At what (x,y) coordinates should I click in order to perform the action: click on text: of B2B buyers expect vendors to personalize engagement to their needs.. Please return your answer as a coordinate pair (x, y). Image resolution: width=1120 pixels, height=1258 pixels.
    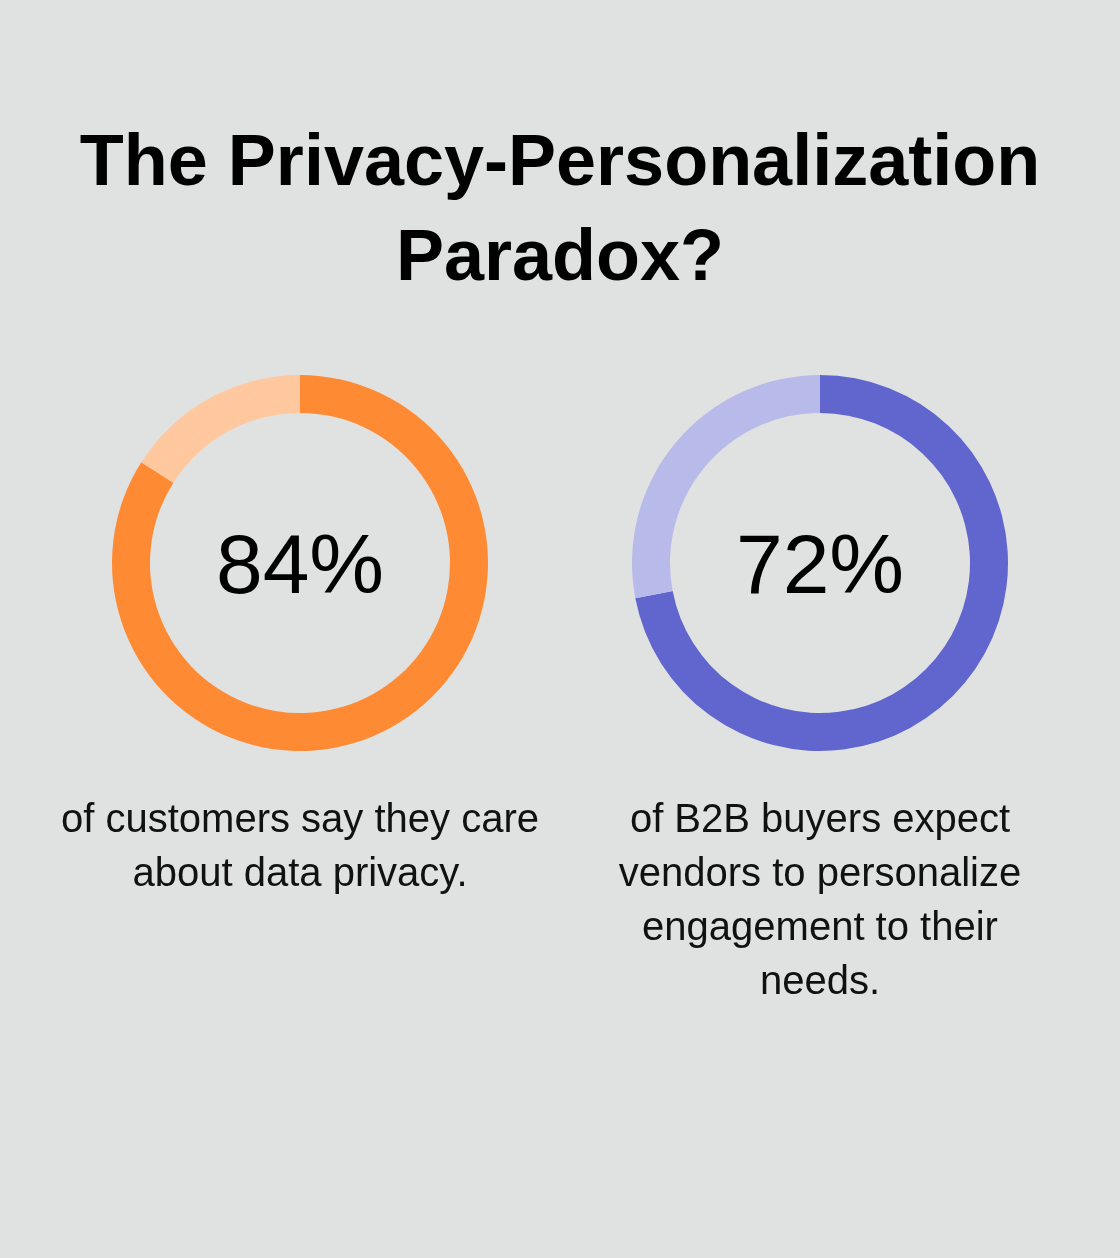
    Looking at the image, I should click on (820, 899).